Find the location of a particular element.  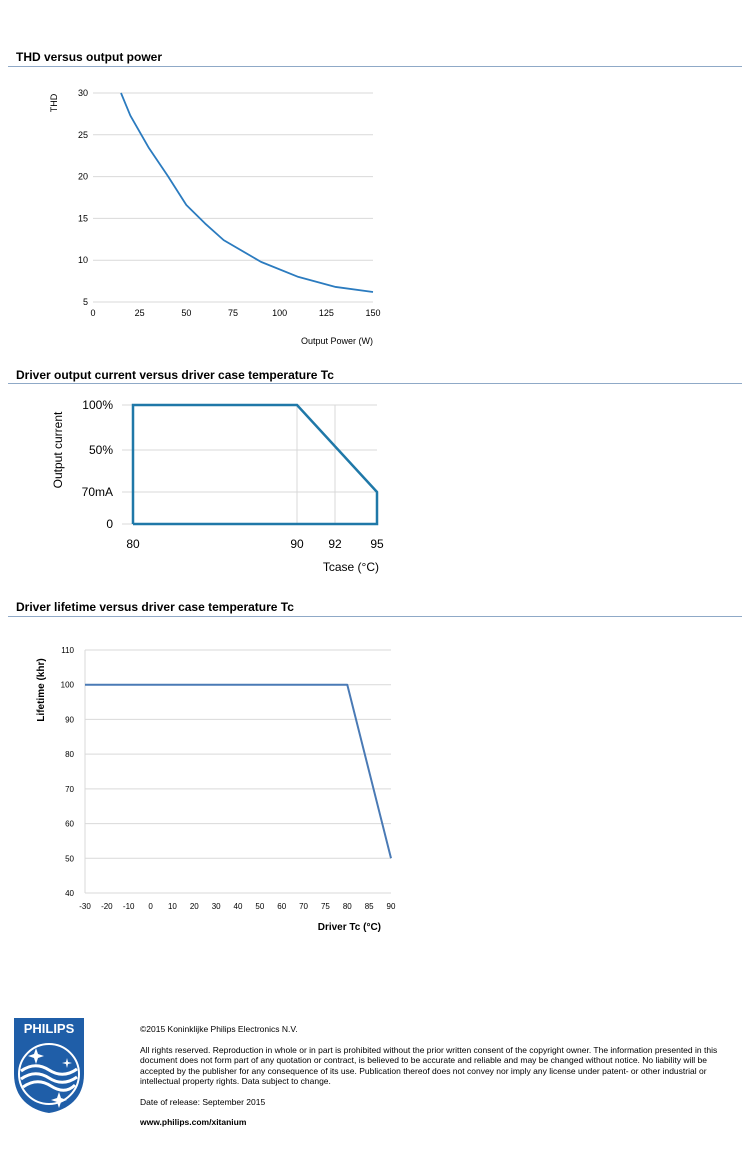

x-tick-label: 30 is located at coordinates (216, 906).